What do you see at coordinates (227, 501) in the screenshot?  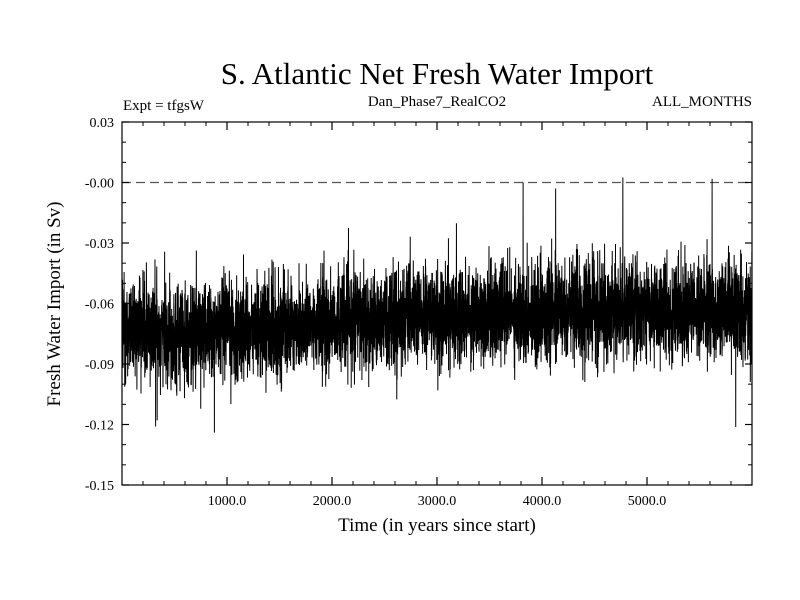 I see `x-tick-label: 1000.0` at bounding box center [227, 501].